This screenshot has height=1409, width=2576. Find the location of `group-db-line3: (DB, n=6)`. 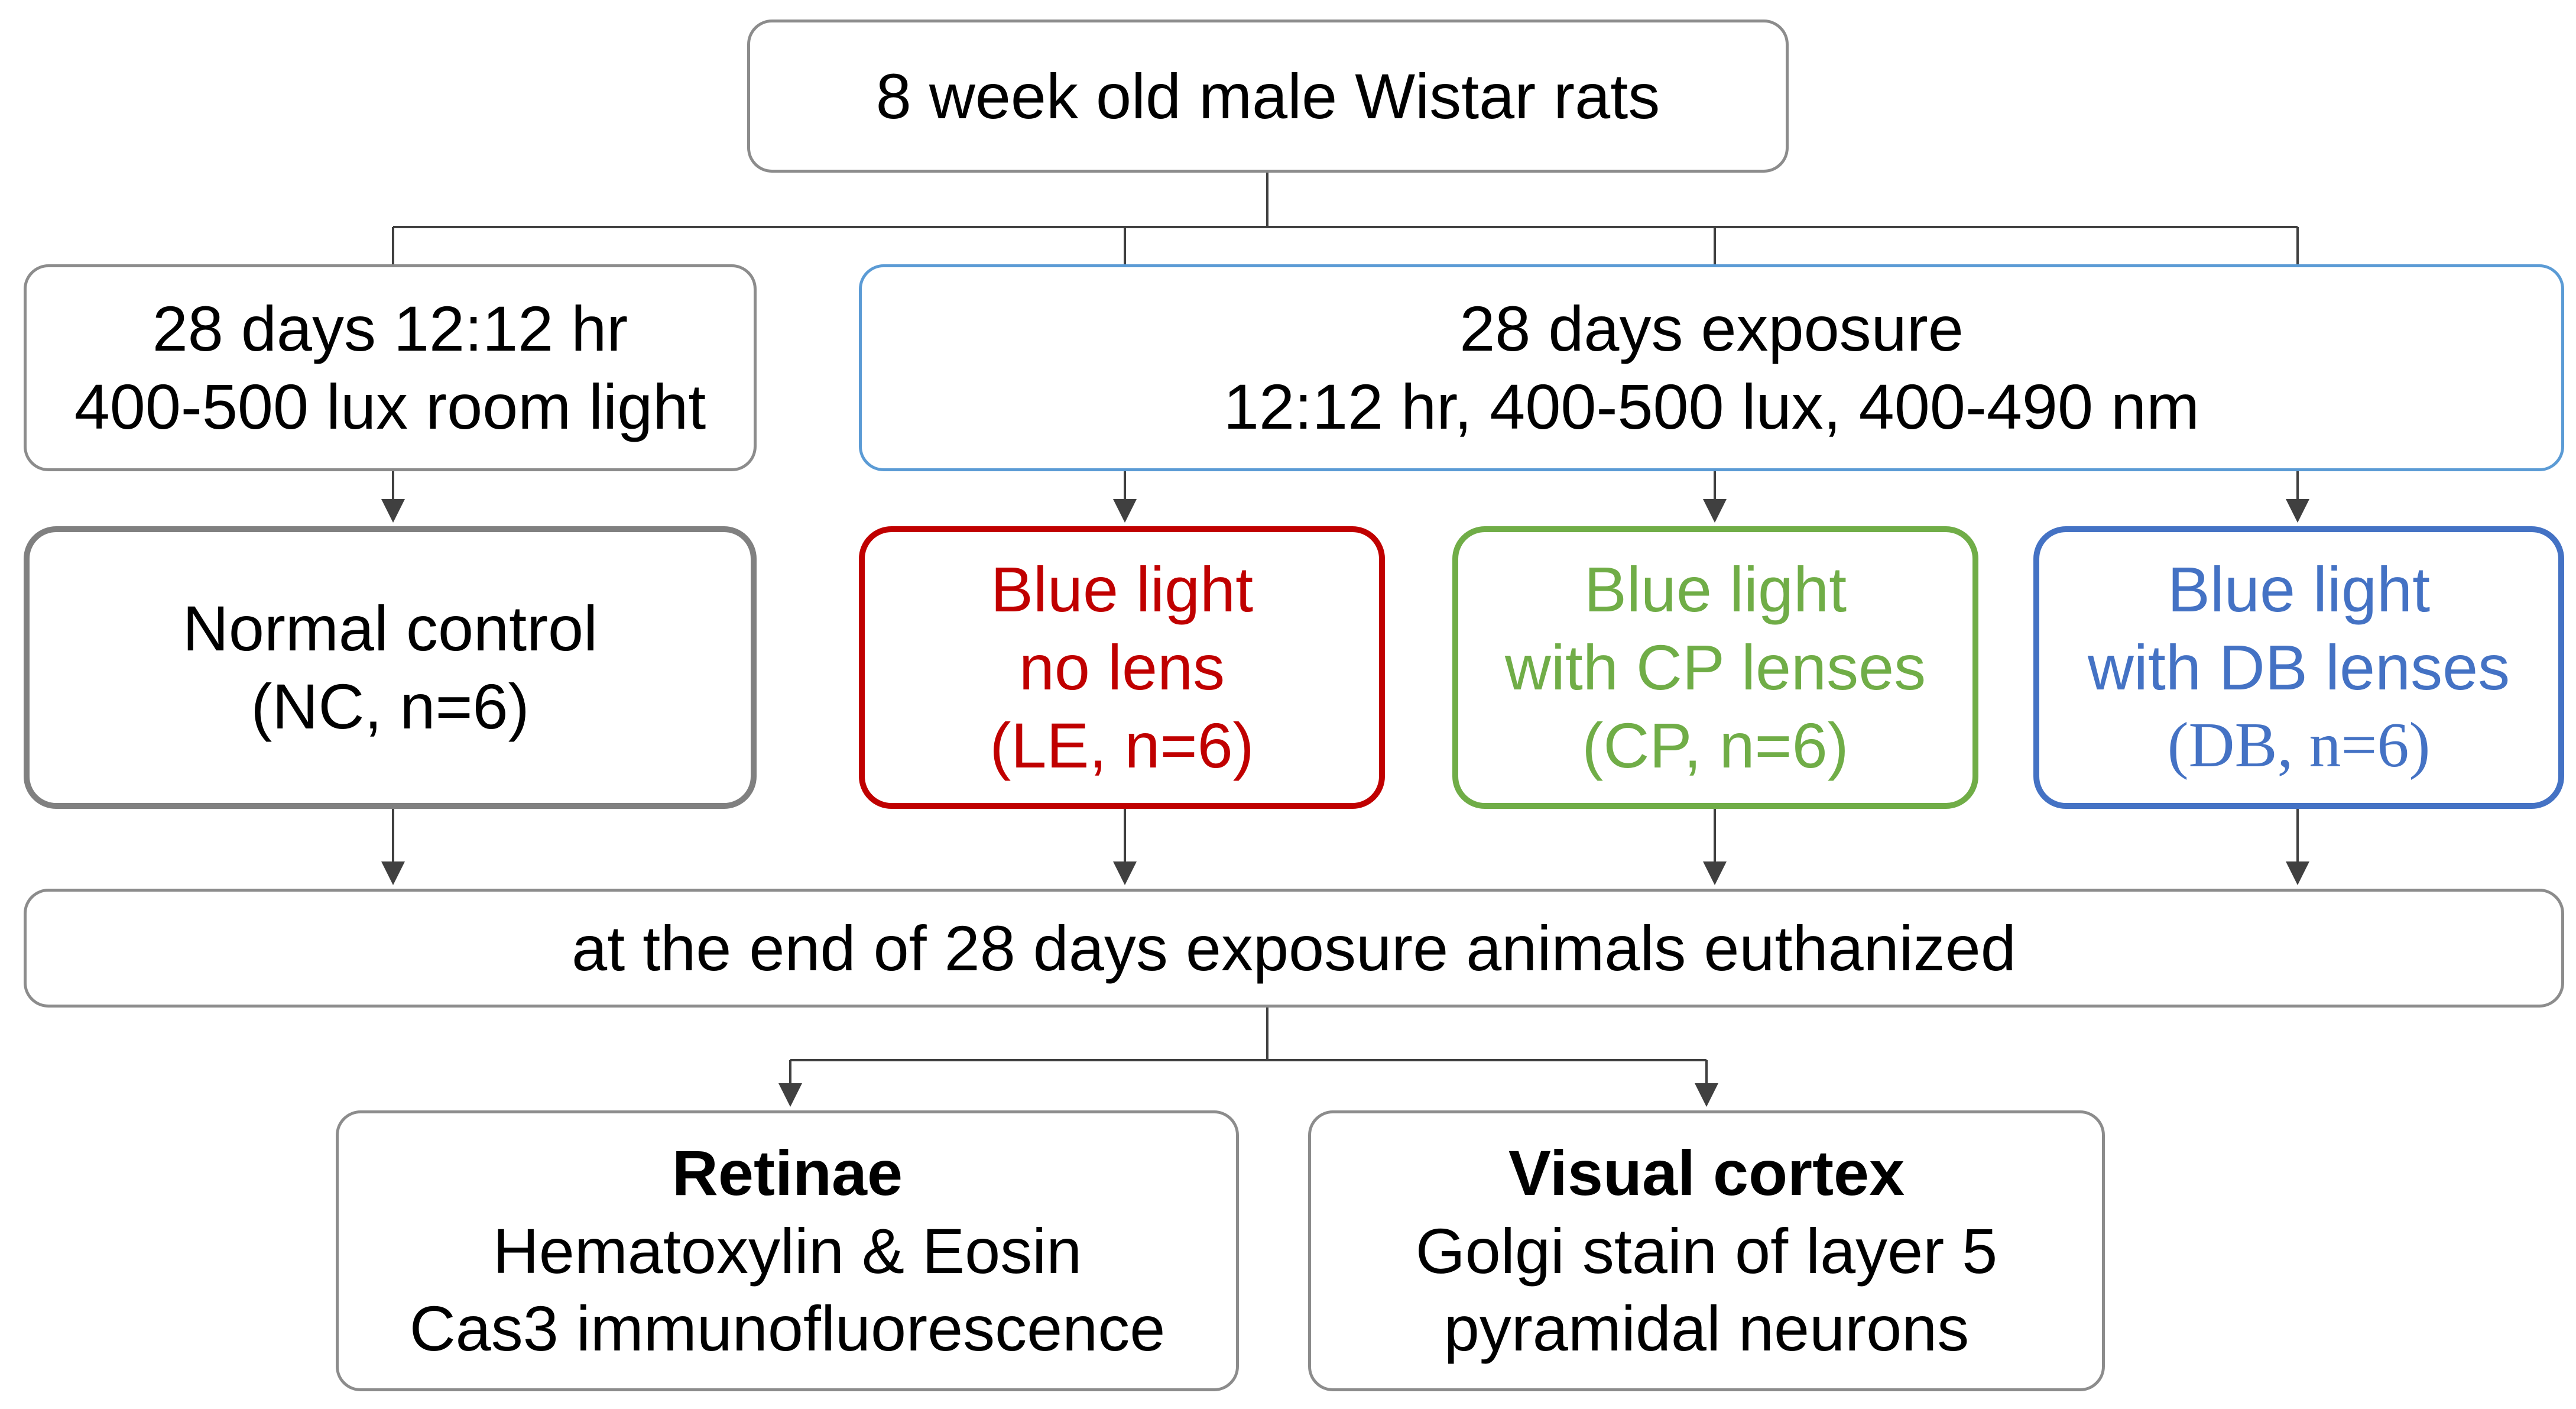

group-db-line3: (DB, n=6) is located at coordinates (2299, 745).